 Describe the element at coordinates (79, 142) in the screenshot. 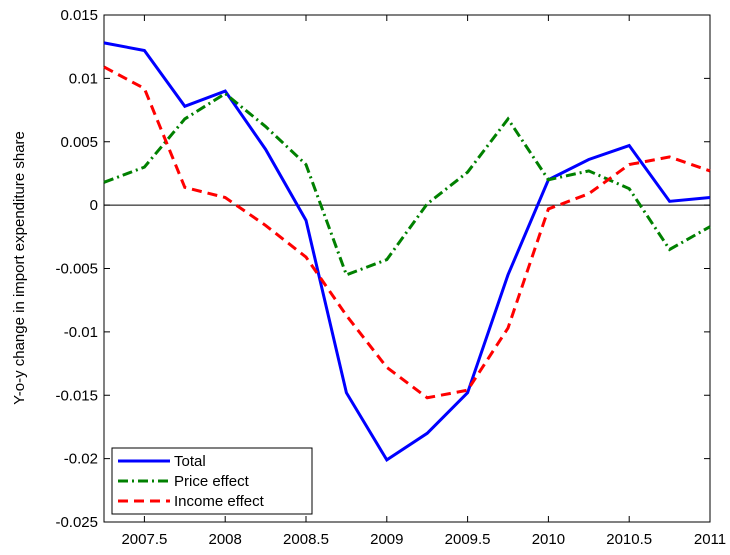

I see `y-tick-label: 0.005` at that location.